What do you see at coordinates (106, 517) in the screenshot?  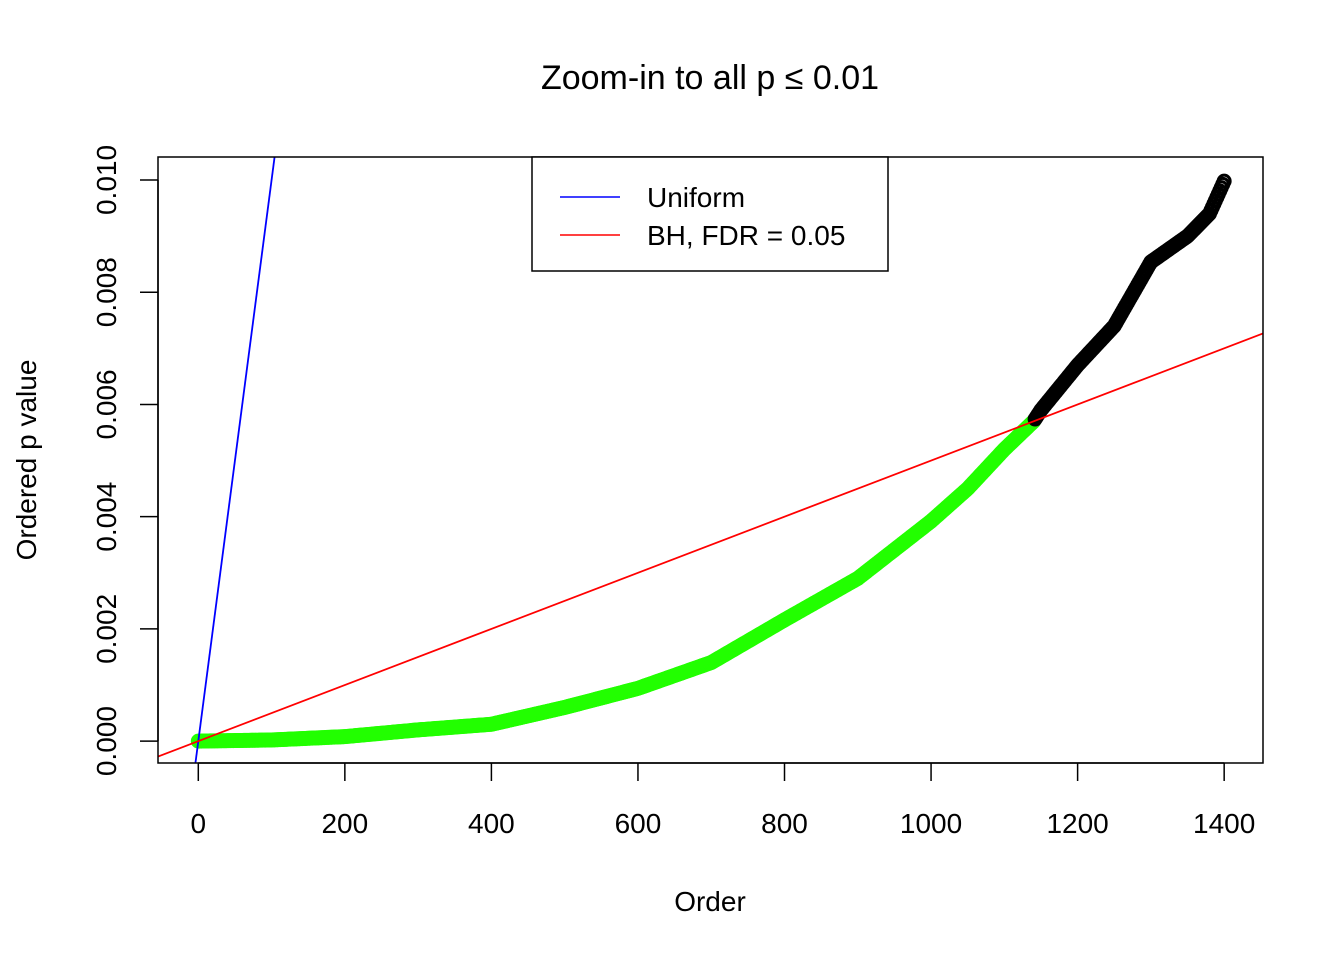 I see `y-tick-label: 0.004` at bounding box center [106, 517].